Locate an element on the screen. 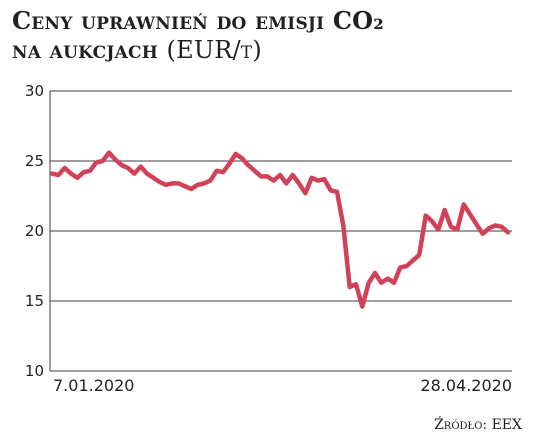 This screenshot has width=536, height=441. y-axis: 10 15 20 25 30 is located at coordinates (34, 231).